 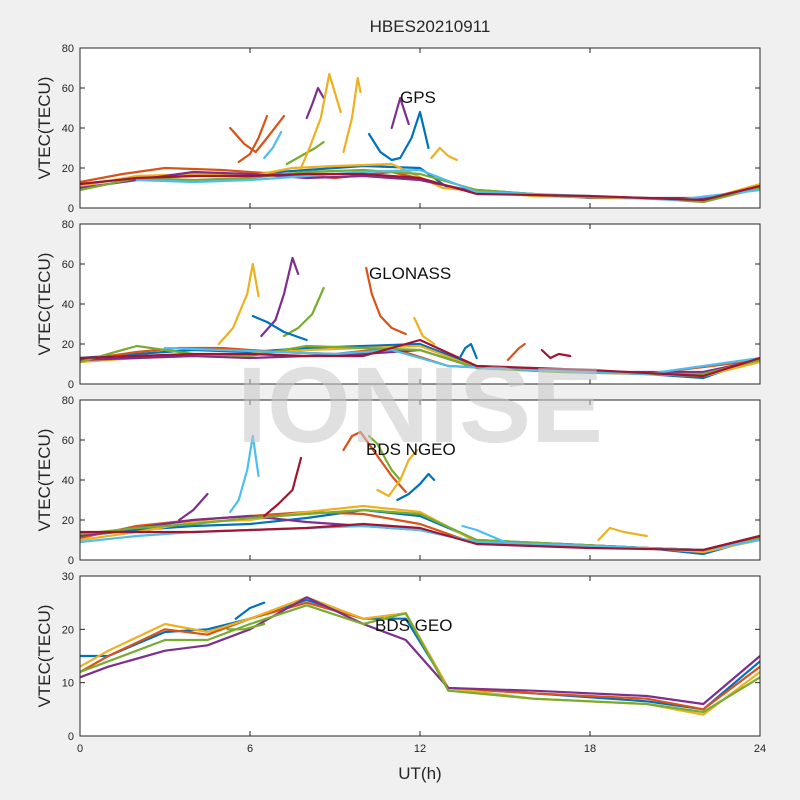 I want to click on x-tick-label: 18, so click(x=590, y=749).